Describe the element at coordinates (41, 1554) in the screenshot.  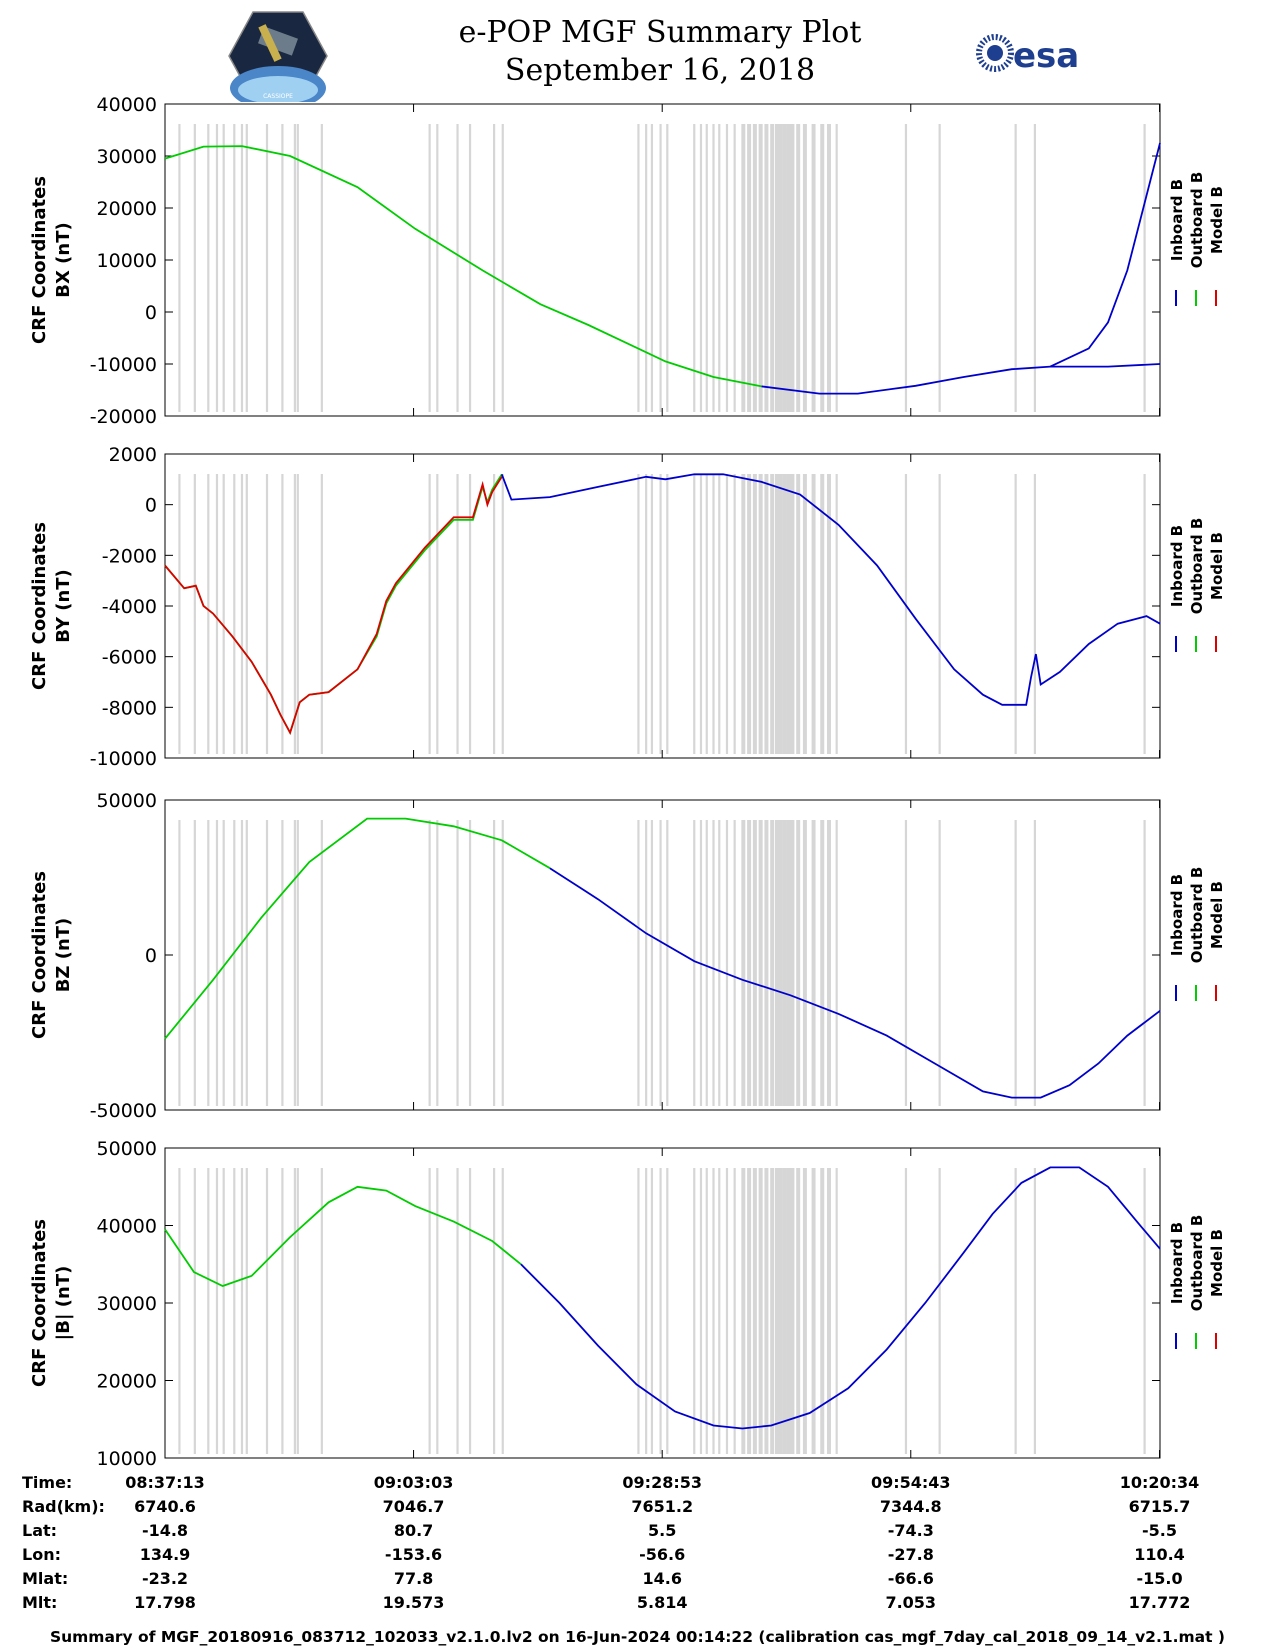
I see `info-row-label: Lon:` at that location.